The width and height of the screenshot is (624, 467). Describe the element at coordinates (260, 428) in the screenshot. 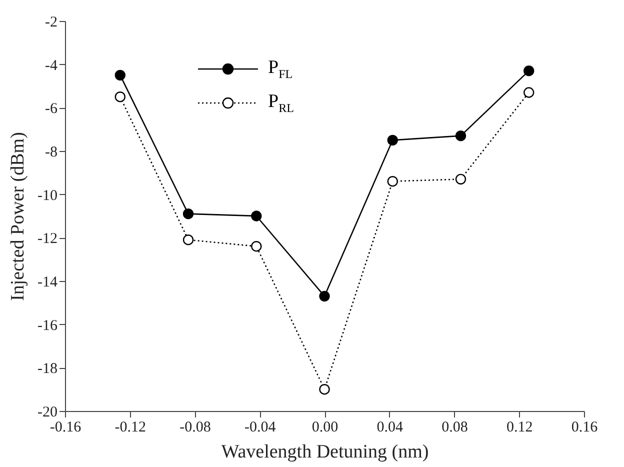

I see `x-tick-label: -0.04` at that location.